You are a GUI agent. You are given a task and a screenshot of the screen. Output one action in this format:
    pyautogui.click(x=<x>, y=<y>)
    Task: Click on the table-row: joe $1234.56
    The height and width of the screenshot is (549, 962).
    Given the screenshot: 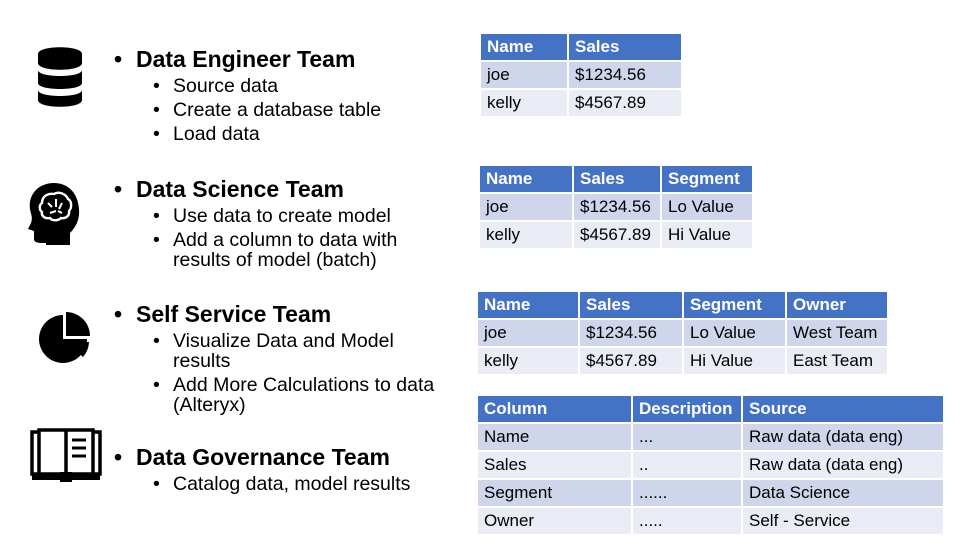 What is the action you would take?
    pyautogui.click(x=581, y=75)
    